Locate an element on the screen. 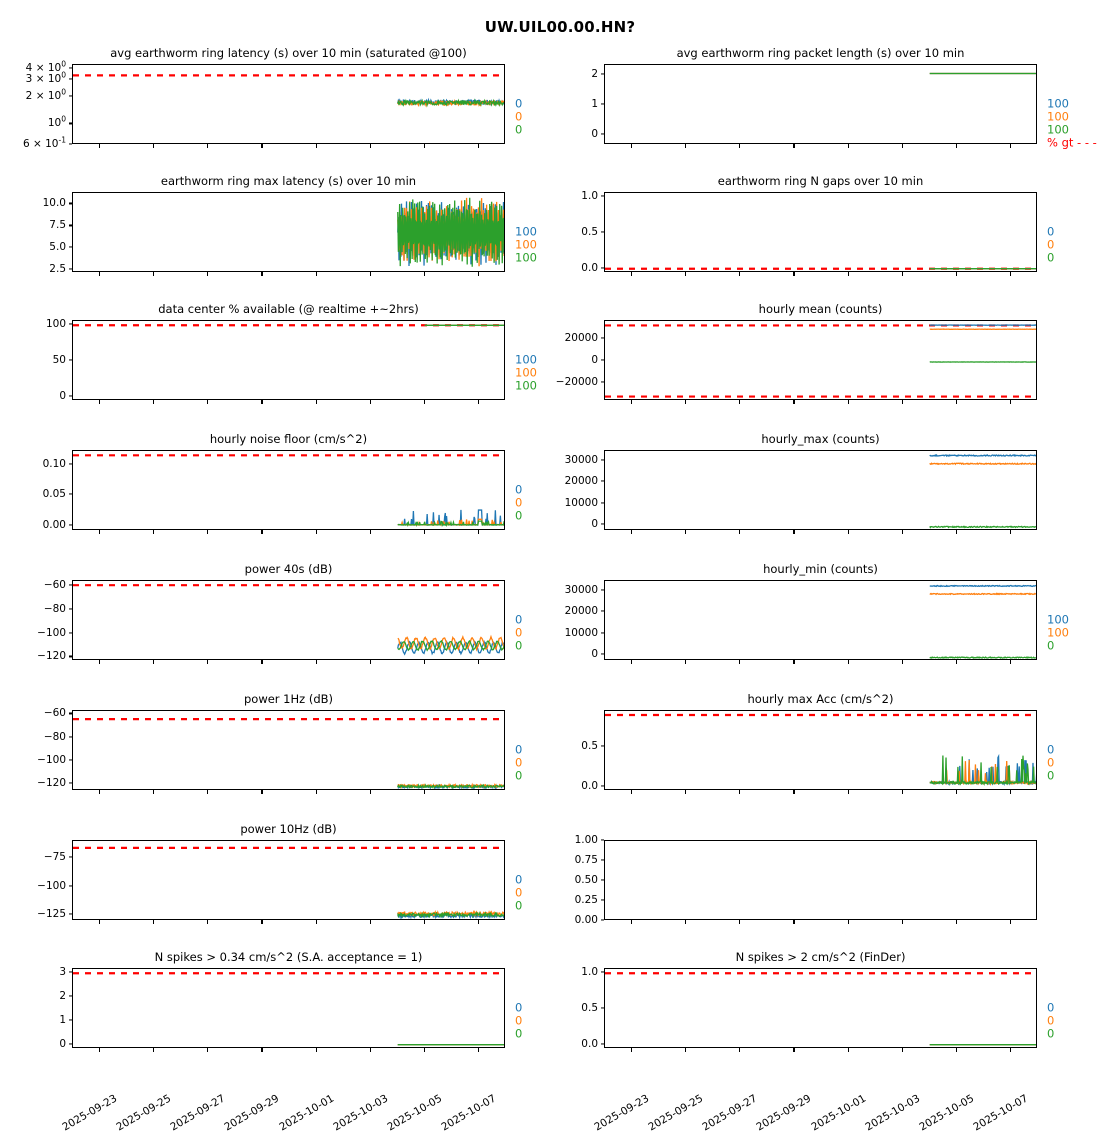 The height and width of the screenshot is (1133, 1120). x-tick-label: 2025-09-29 is located at coordinates (784, 1113).